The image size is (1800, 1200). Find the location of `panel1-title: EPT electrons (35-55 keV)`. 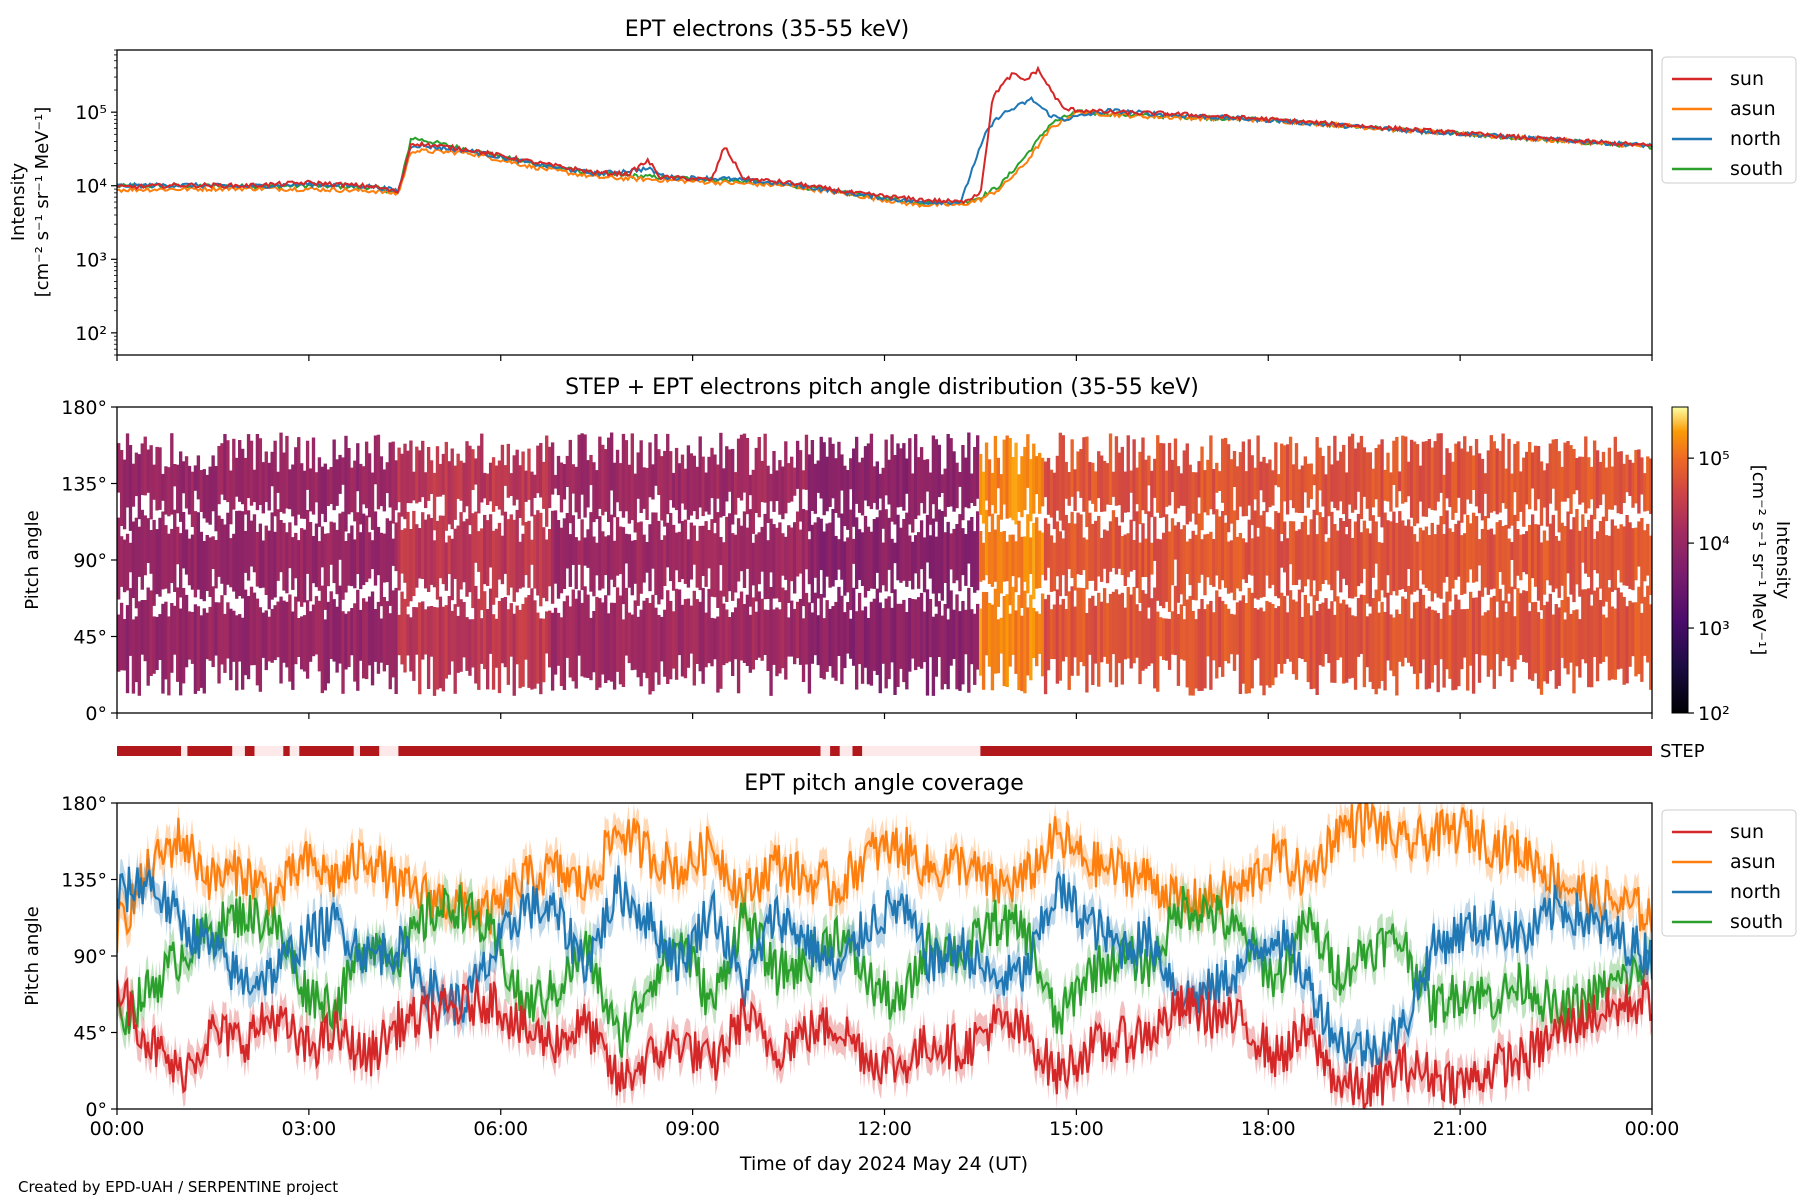

panel1-title: EPT electrons (35-55 keV) is located at coordinates (767, 29).